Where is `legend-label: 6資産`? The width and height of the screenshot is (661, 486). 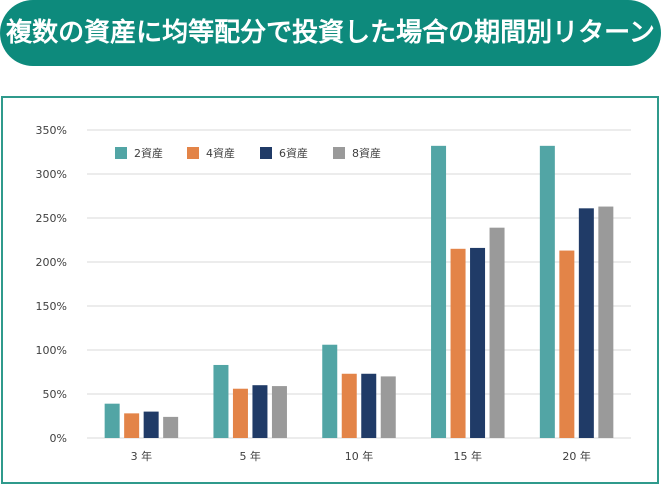 legend-label: 6資産 is located at coordinates (293, 153).